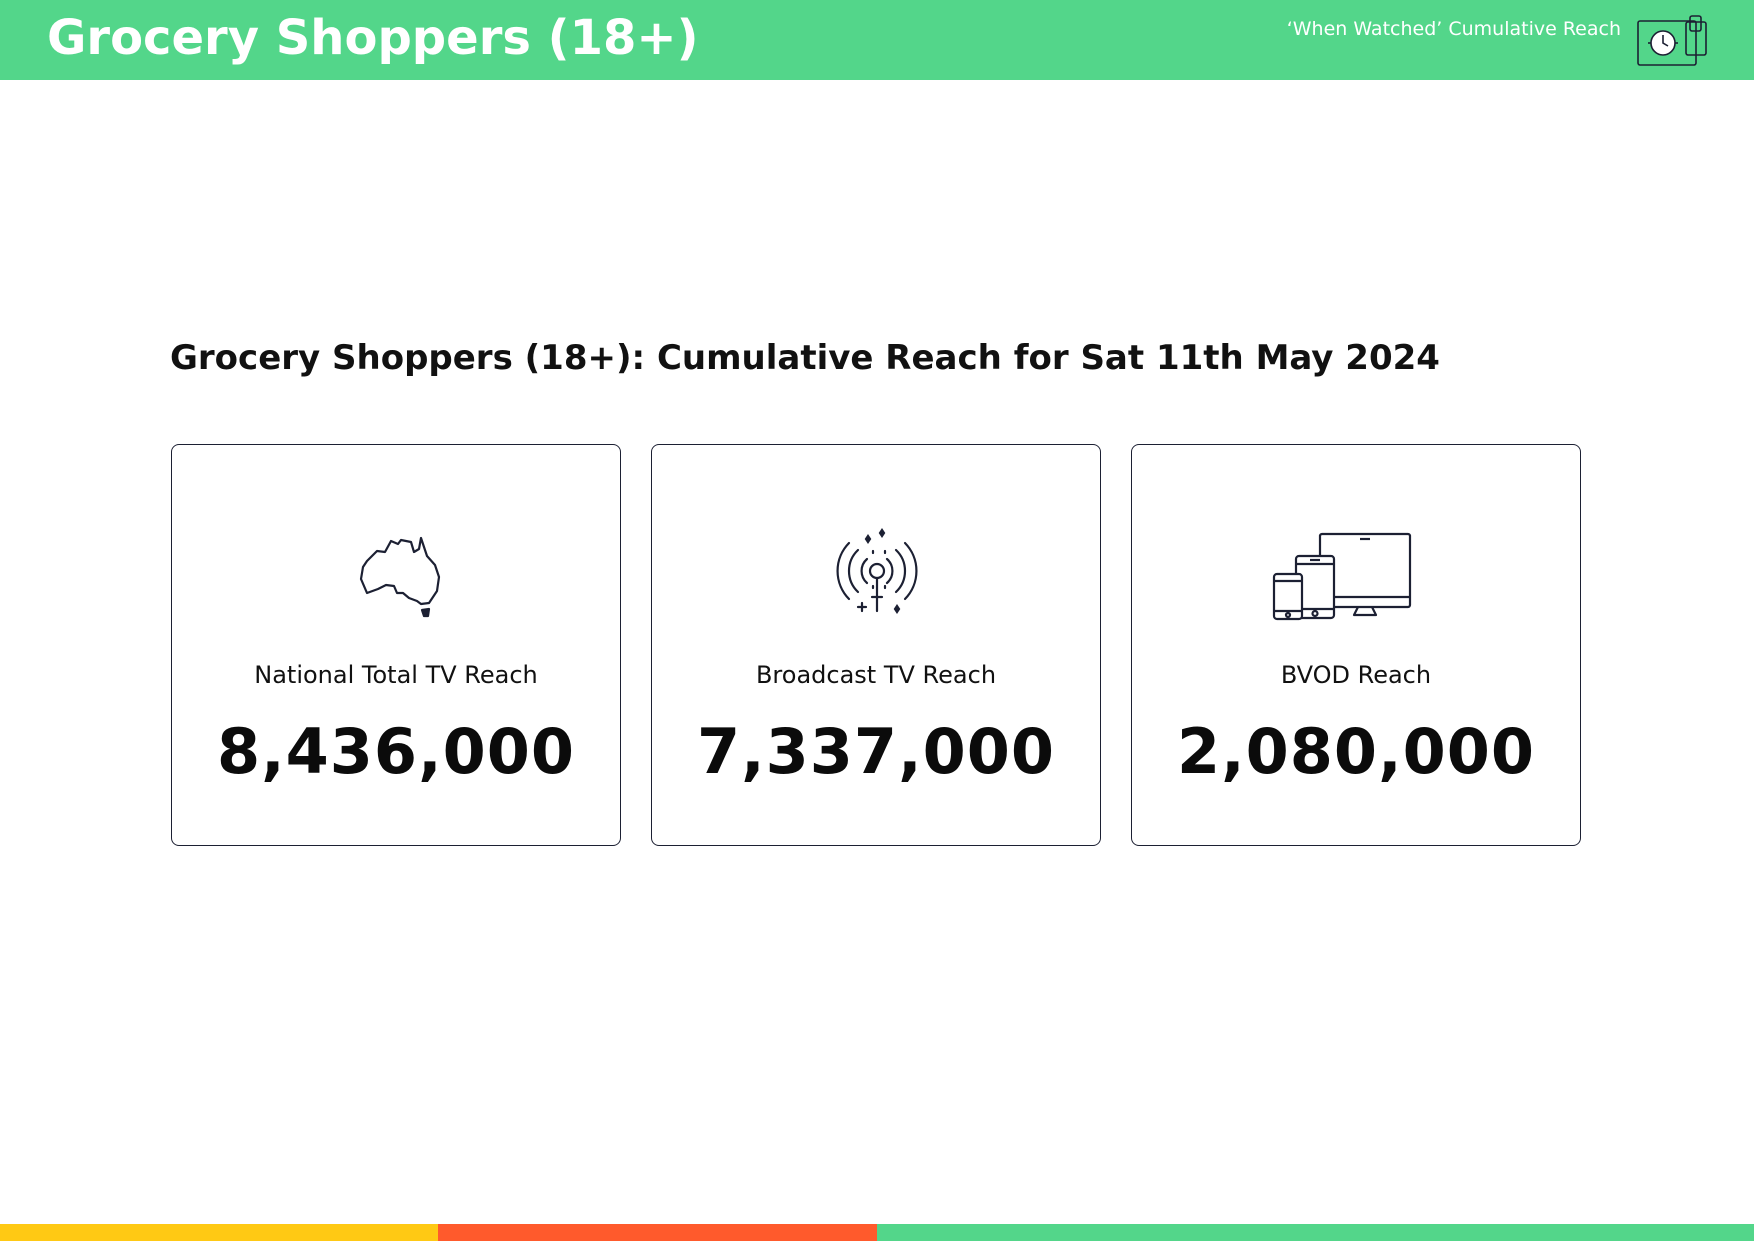 The width and height of the screenshot is (1754, 1241). Describe the element at coordinates (876, 675) in the screenshot. I see `card-label: Broadcast TV Reach` at that location.